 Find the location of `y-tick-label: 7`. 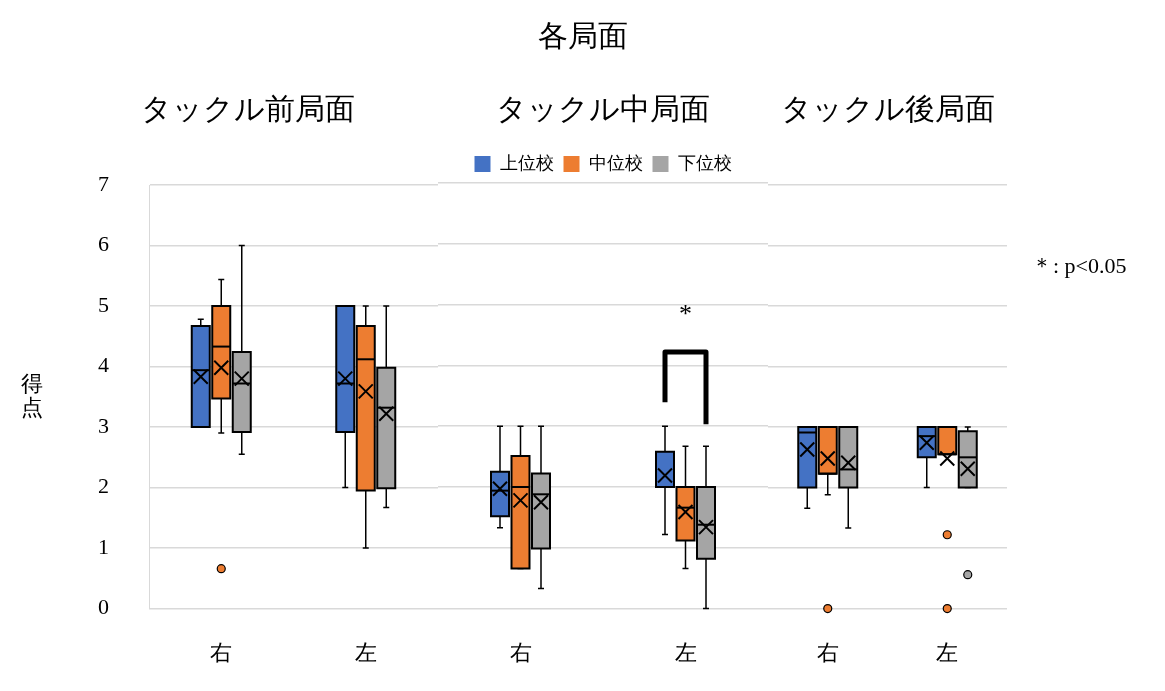

y-tick-label: 7 is located at coordinates (103, 183).